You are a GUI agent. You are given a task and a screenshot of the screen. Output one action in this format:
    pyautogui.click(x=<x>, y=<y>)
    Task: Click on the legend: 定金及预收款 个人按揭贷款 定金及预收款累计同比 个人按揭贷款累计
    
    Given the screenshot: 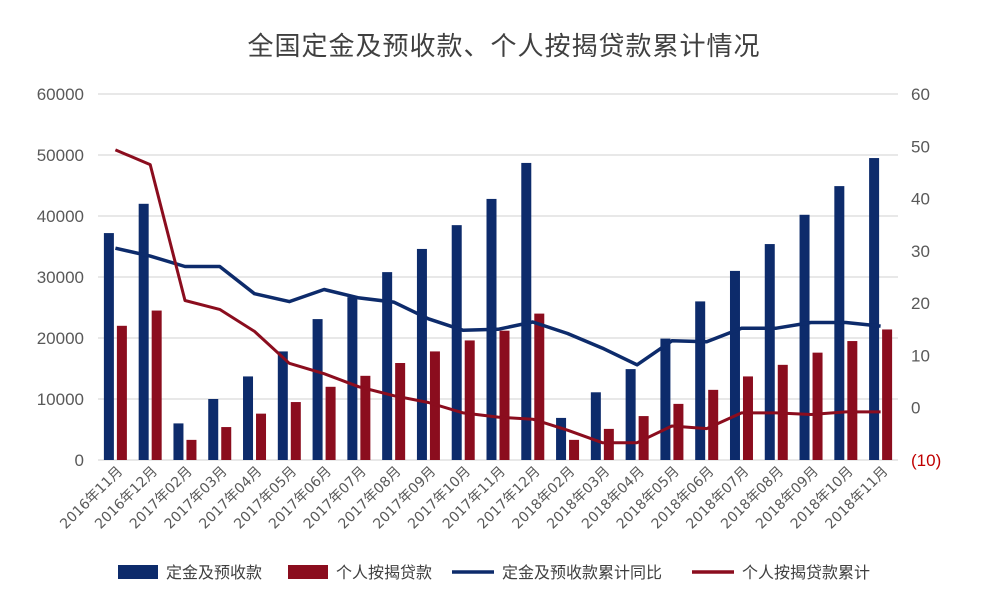 What is the action you would take?
    pyautogui.click(x=494, y=572)
    